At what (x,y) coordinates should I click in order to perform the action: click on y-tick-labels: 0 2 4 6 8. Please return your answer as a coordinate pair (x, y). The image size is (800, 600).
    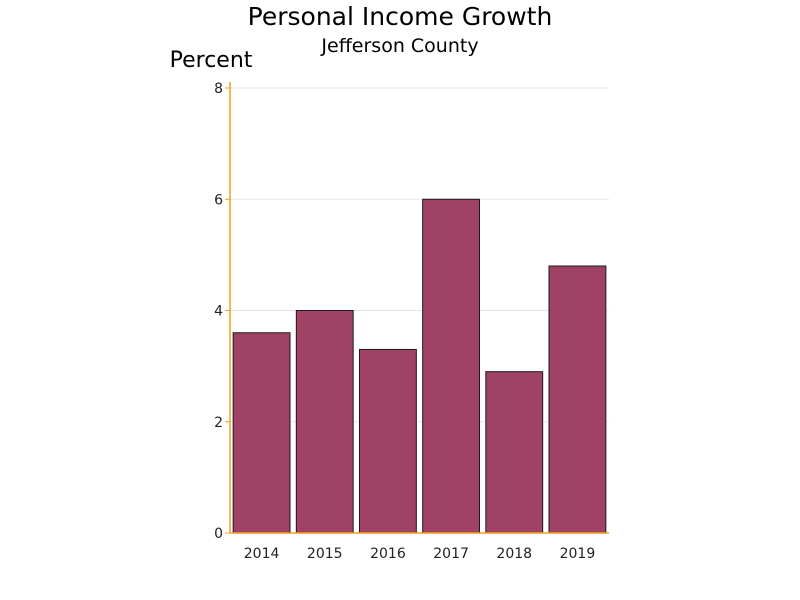
    Looking at the image, I should click on (222, 311).